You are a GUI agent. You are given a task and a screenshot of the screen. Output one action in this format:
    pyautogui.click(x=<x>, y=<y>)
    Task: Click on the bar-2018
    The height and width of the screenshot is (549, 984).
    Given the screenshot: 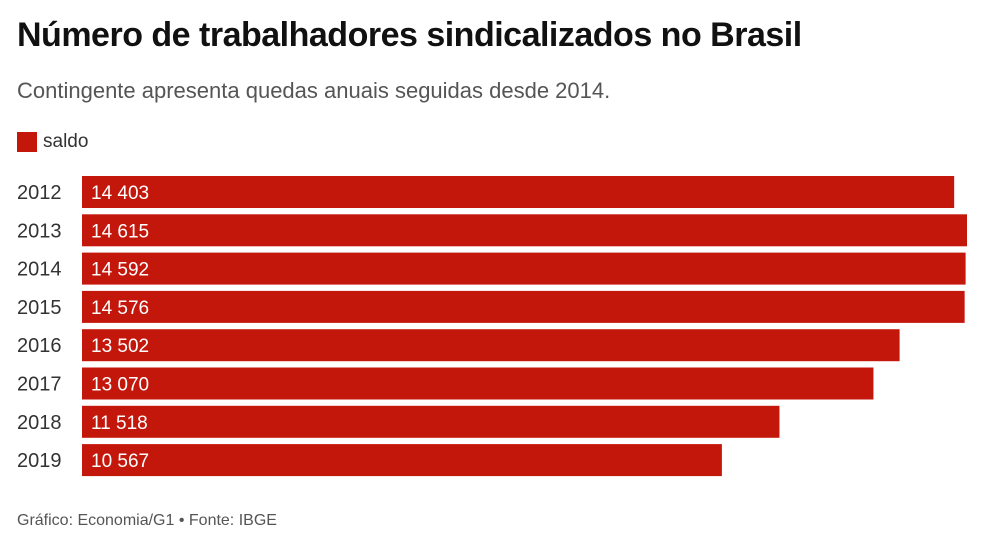 What is the action you would take?
    pyautogui.click(x=431, y=421)
    